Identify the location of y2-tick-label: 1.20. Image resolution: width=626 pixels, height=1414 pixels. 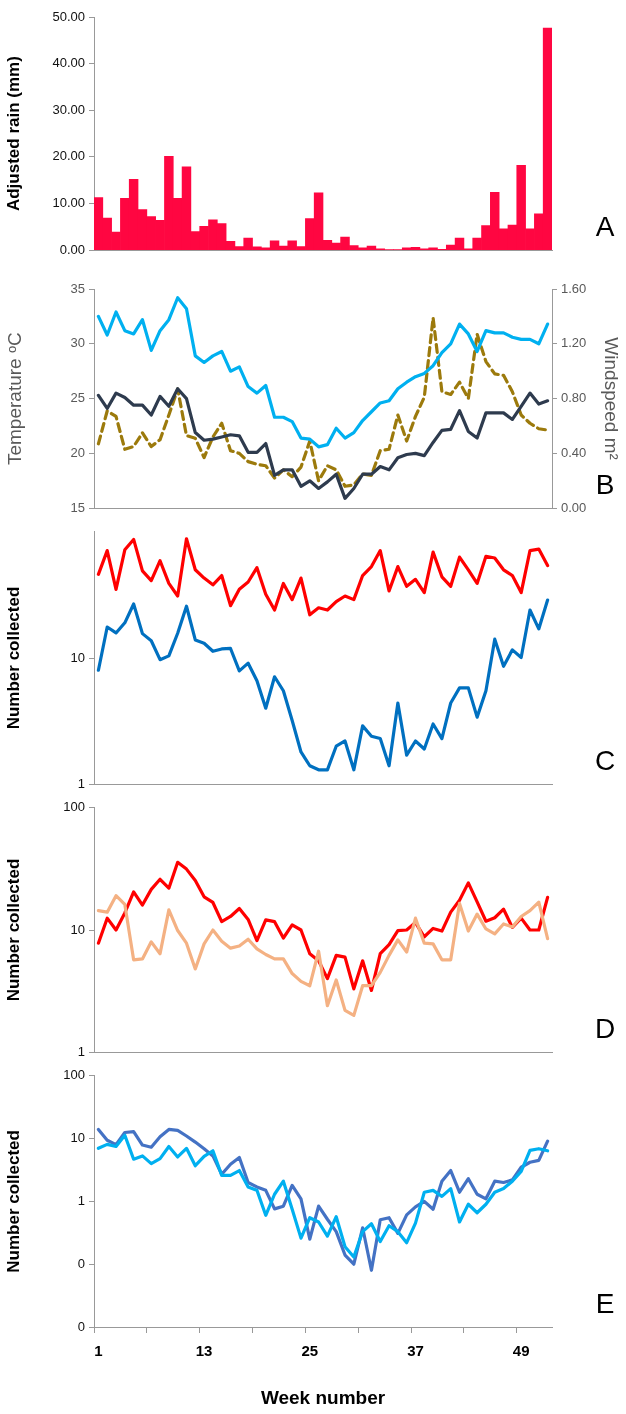
(574, 343).